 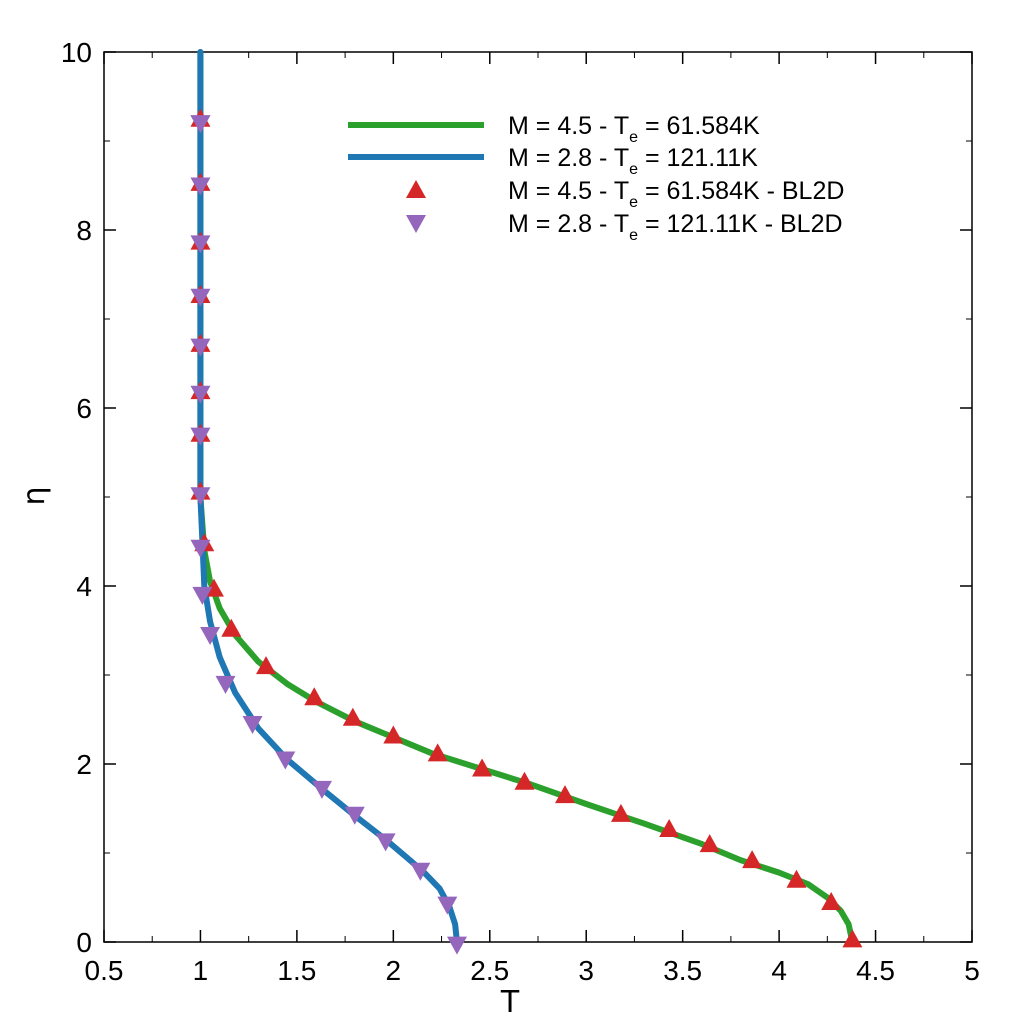 What do you see at coordinates (201, 970) in the screenshot?
I see `x-tick-label: 1` at bounding box center [201, 970].